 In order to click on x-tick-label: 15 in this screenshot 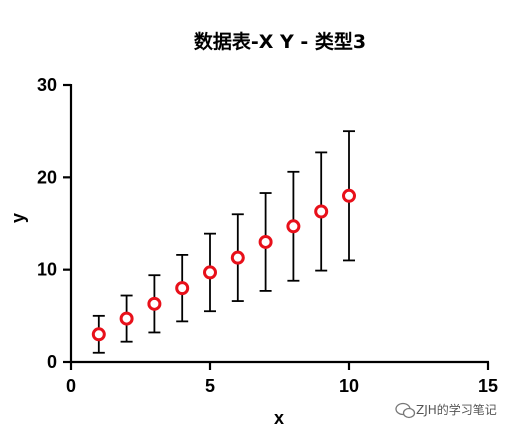, I will do `click(488, 386)`.